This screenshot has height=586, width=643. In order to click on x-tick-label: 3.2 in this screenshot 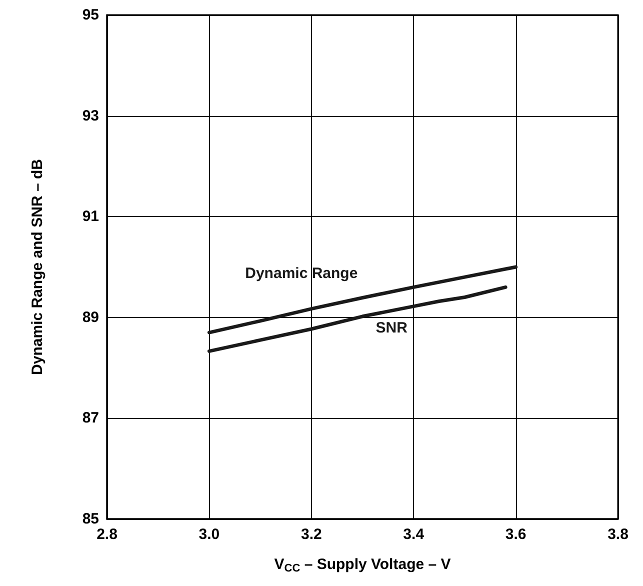, I will do `click(311, 534)`.